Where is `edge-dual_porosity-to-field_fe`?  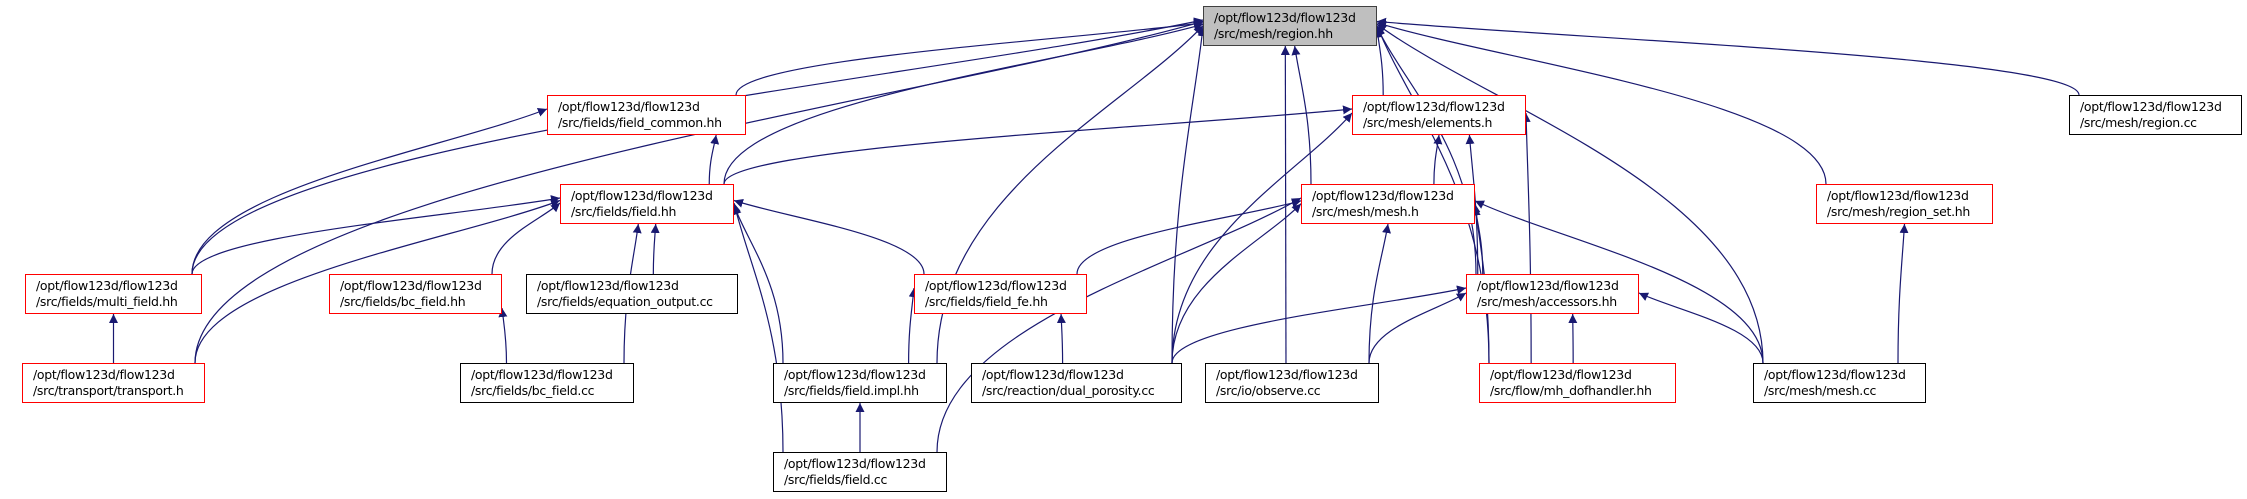
edge-dual_porosity-to-field_fe is located at coordinates (1061, 338).